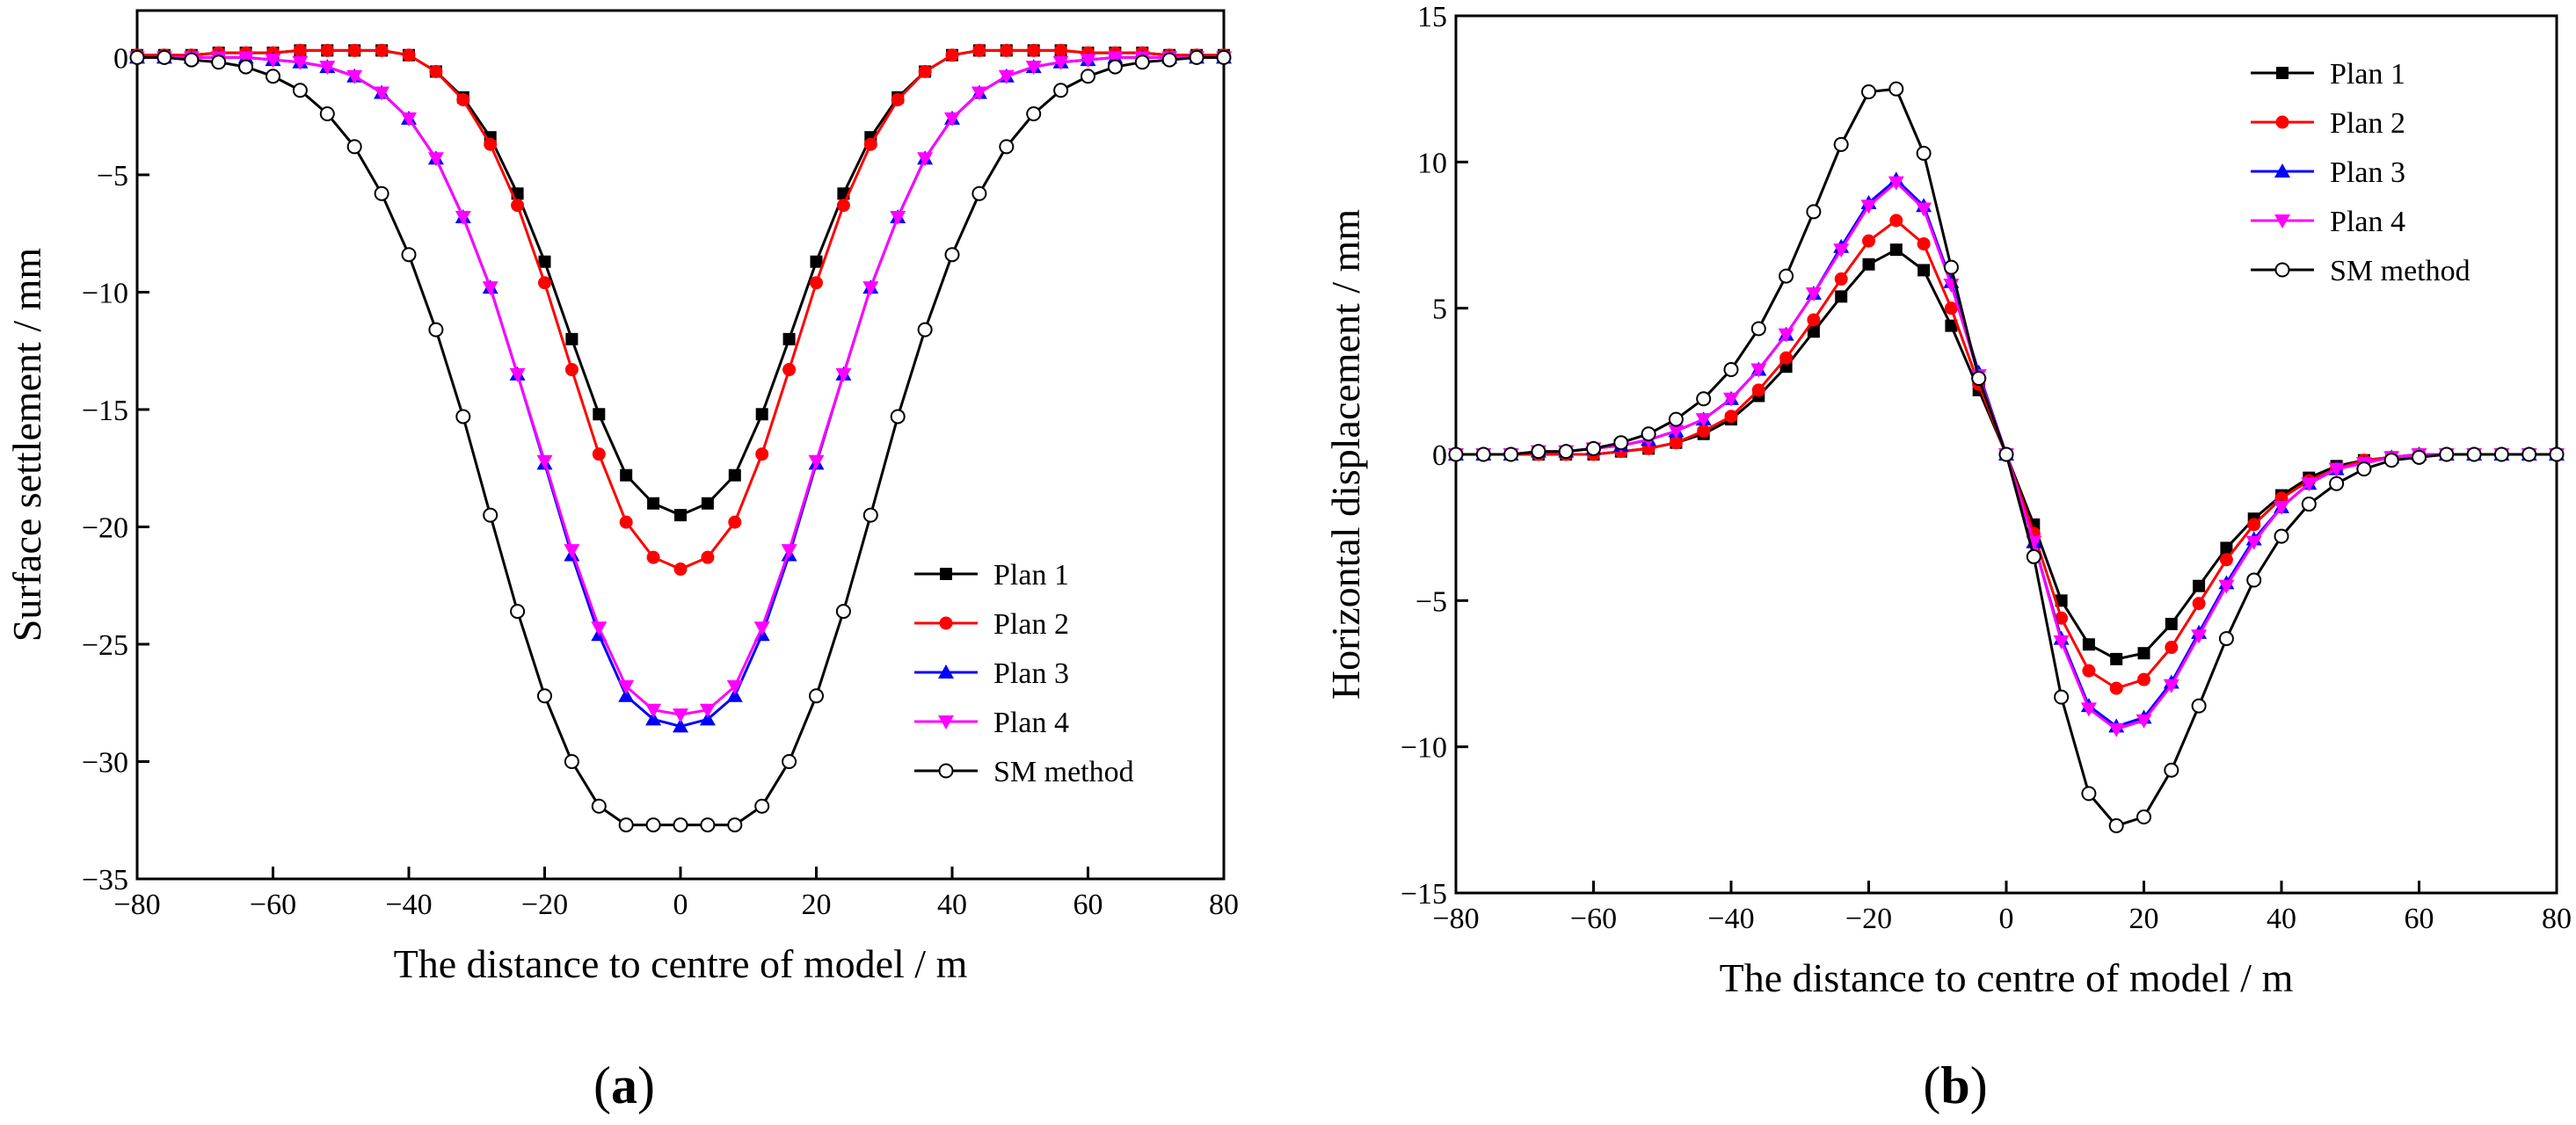 The height and width of the screenshot is (1125, 2576). Describe the element at coordinates (946, 771) in the screenshot. I see `panel-a-legend-marker` at that location.